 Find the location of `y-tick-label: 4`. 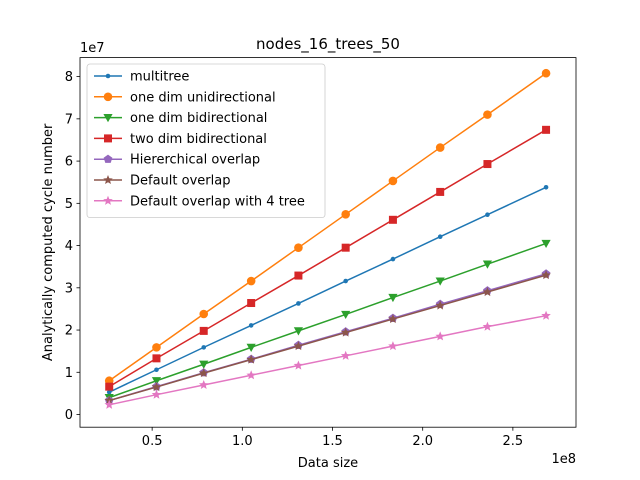

y-tick-label: 4 is located at coordinates (69, 246).